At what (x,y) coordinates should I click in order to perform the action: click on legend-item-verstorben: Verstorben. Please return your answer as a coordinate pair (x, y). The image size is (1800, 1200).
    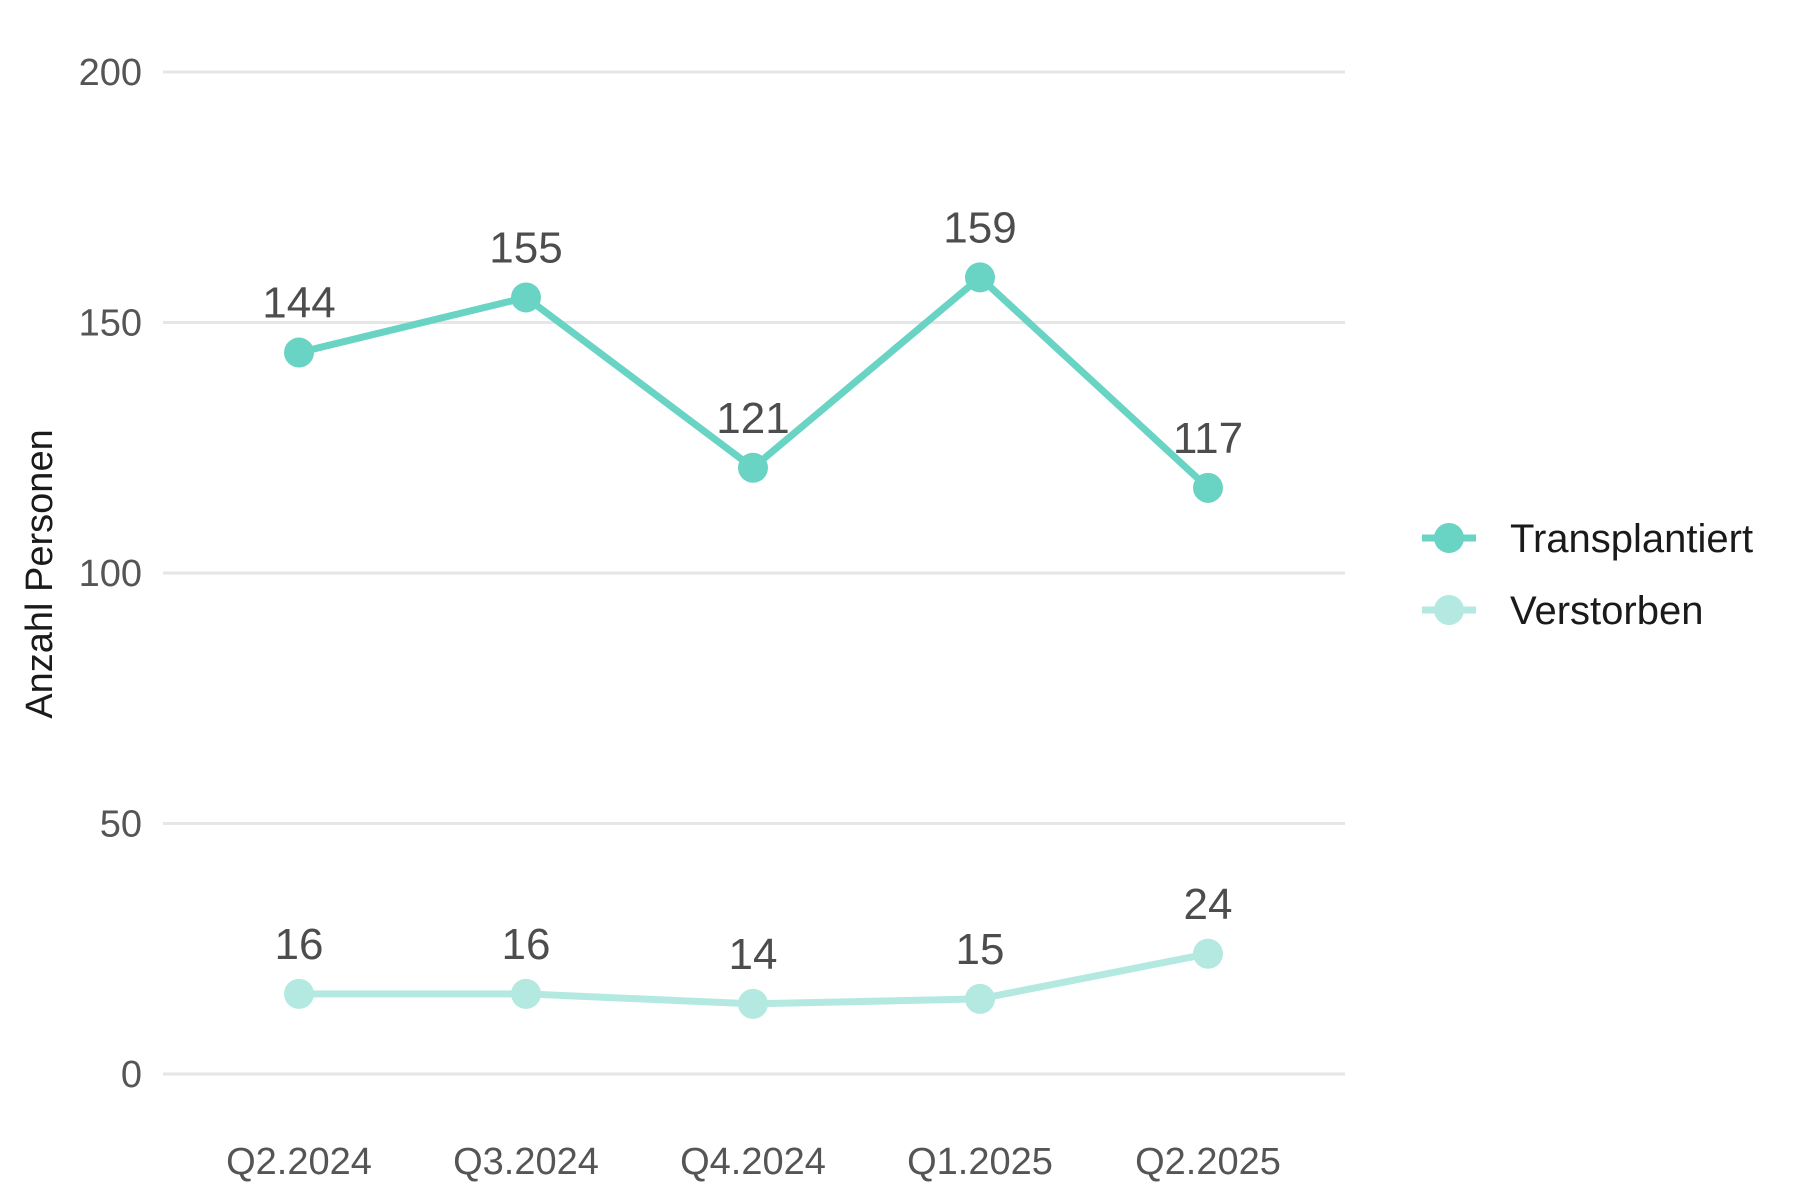
    Looking at the image, I should click on (1562, 611).